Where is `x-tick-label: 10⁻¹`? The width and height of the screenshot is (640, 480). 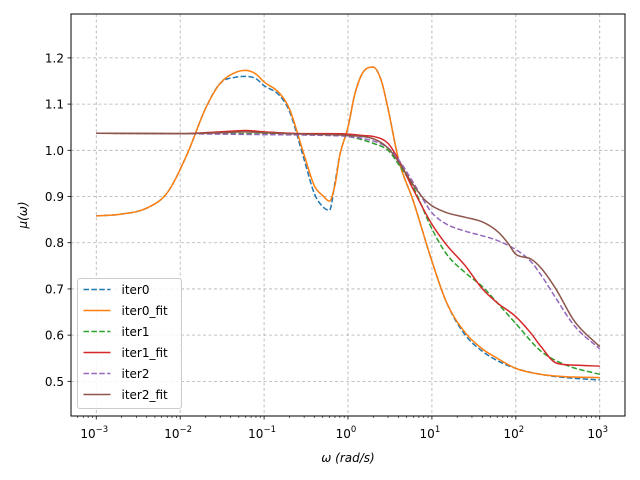 x-tick-label: 10⁻¹ is located at coordinates (262, 433).